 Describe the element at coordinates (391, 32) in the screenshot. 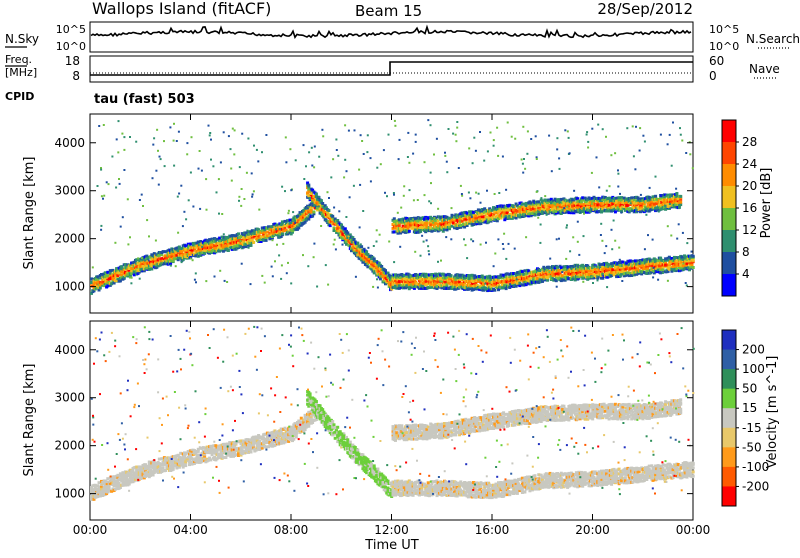

I see `noise-sky-trace` at that location.